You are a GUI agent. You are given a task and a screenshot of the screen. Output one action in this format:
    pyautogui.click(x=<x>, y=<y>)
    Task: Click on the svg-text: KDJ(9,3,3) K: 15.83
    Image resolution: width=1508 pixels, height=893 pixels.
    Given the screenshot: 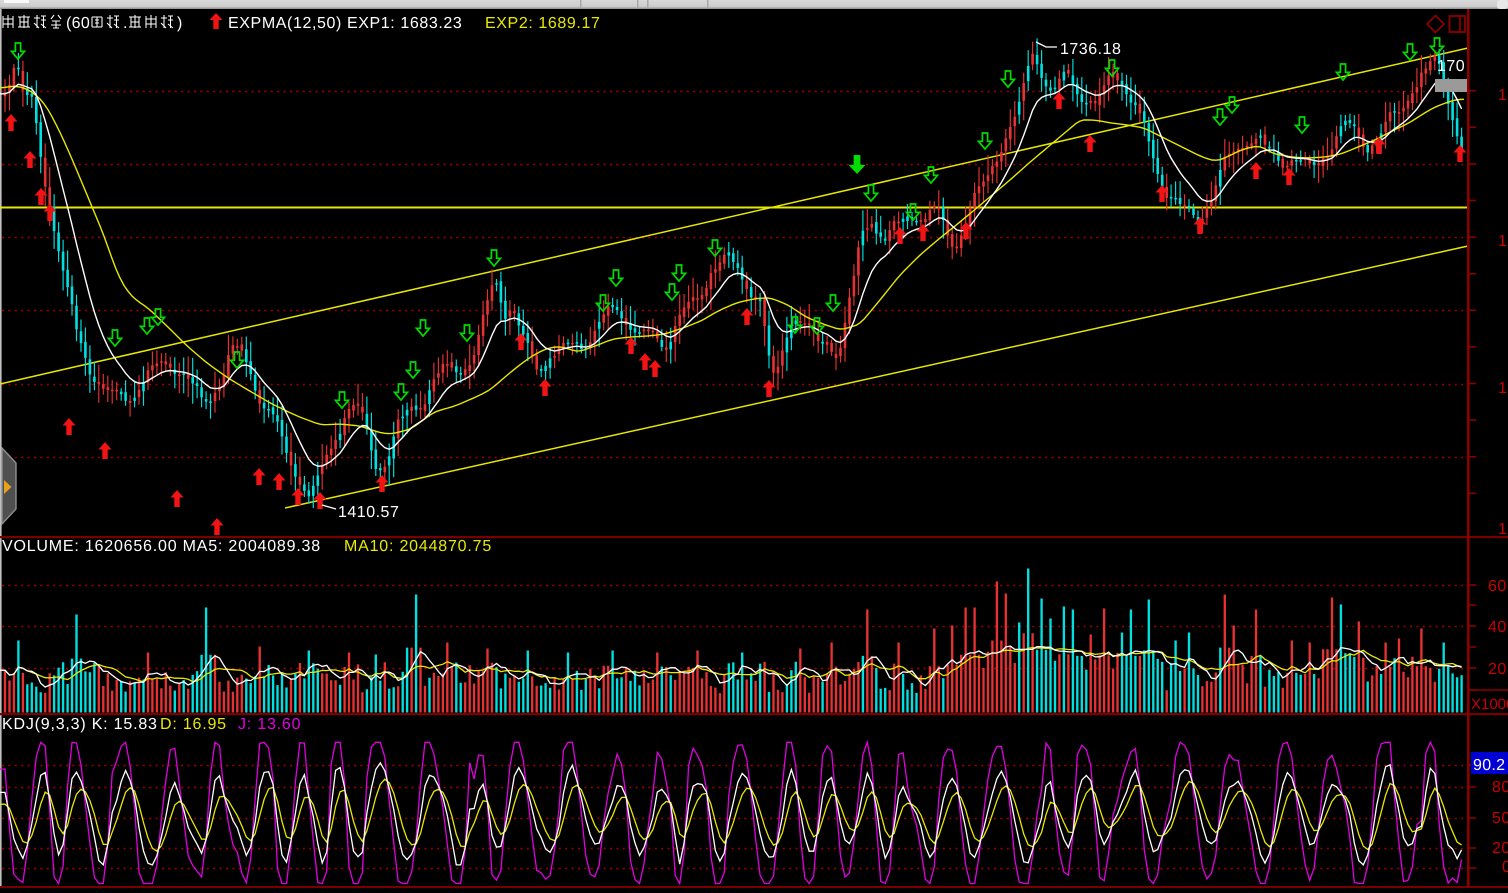 What is the action you would take?
    pyautogui.click(x=80, y=724)
    